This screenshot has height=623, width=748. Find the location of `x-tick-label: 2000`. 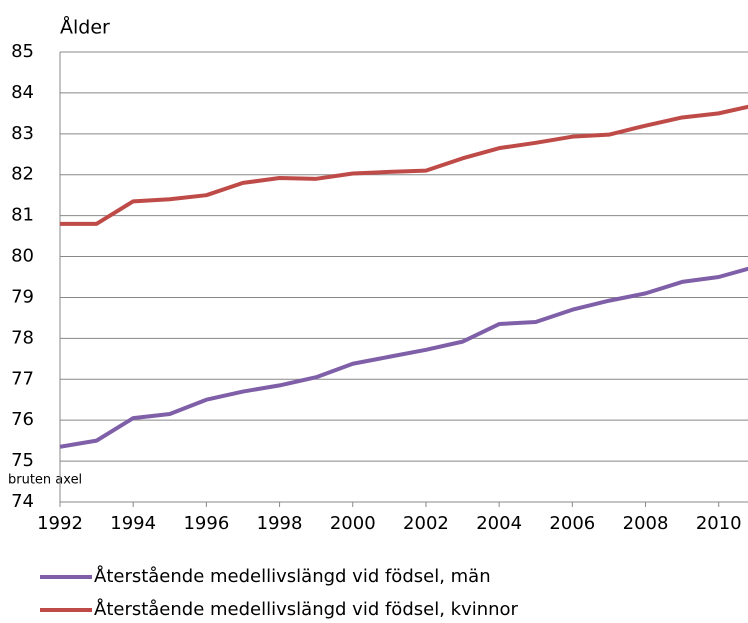

x-tick-label: 2000 is located at coordinates (353, 523).